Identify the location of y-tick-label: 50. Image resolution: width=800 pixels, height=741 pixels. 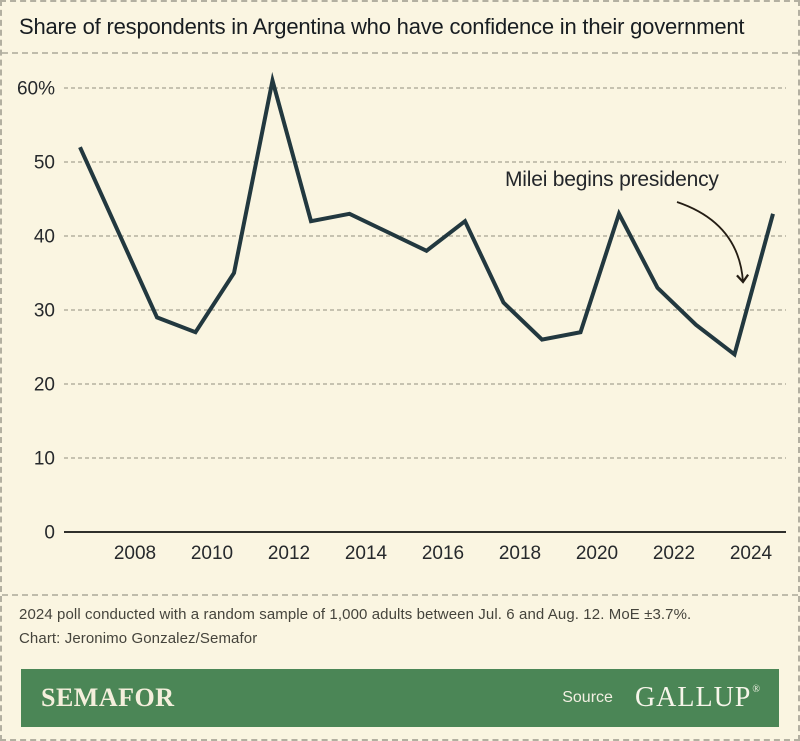
(44, 163).